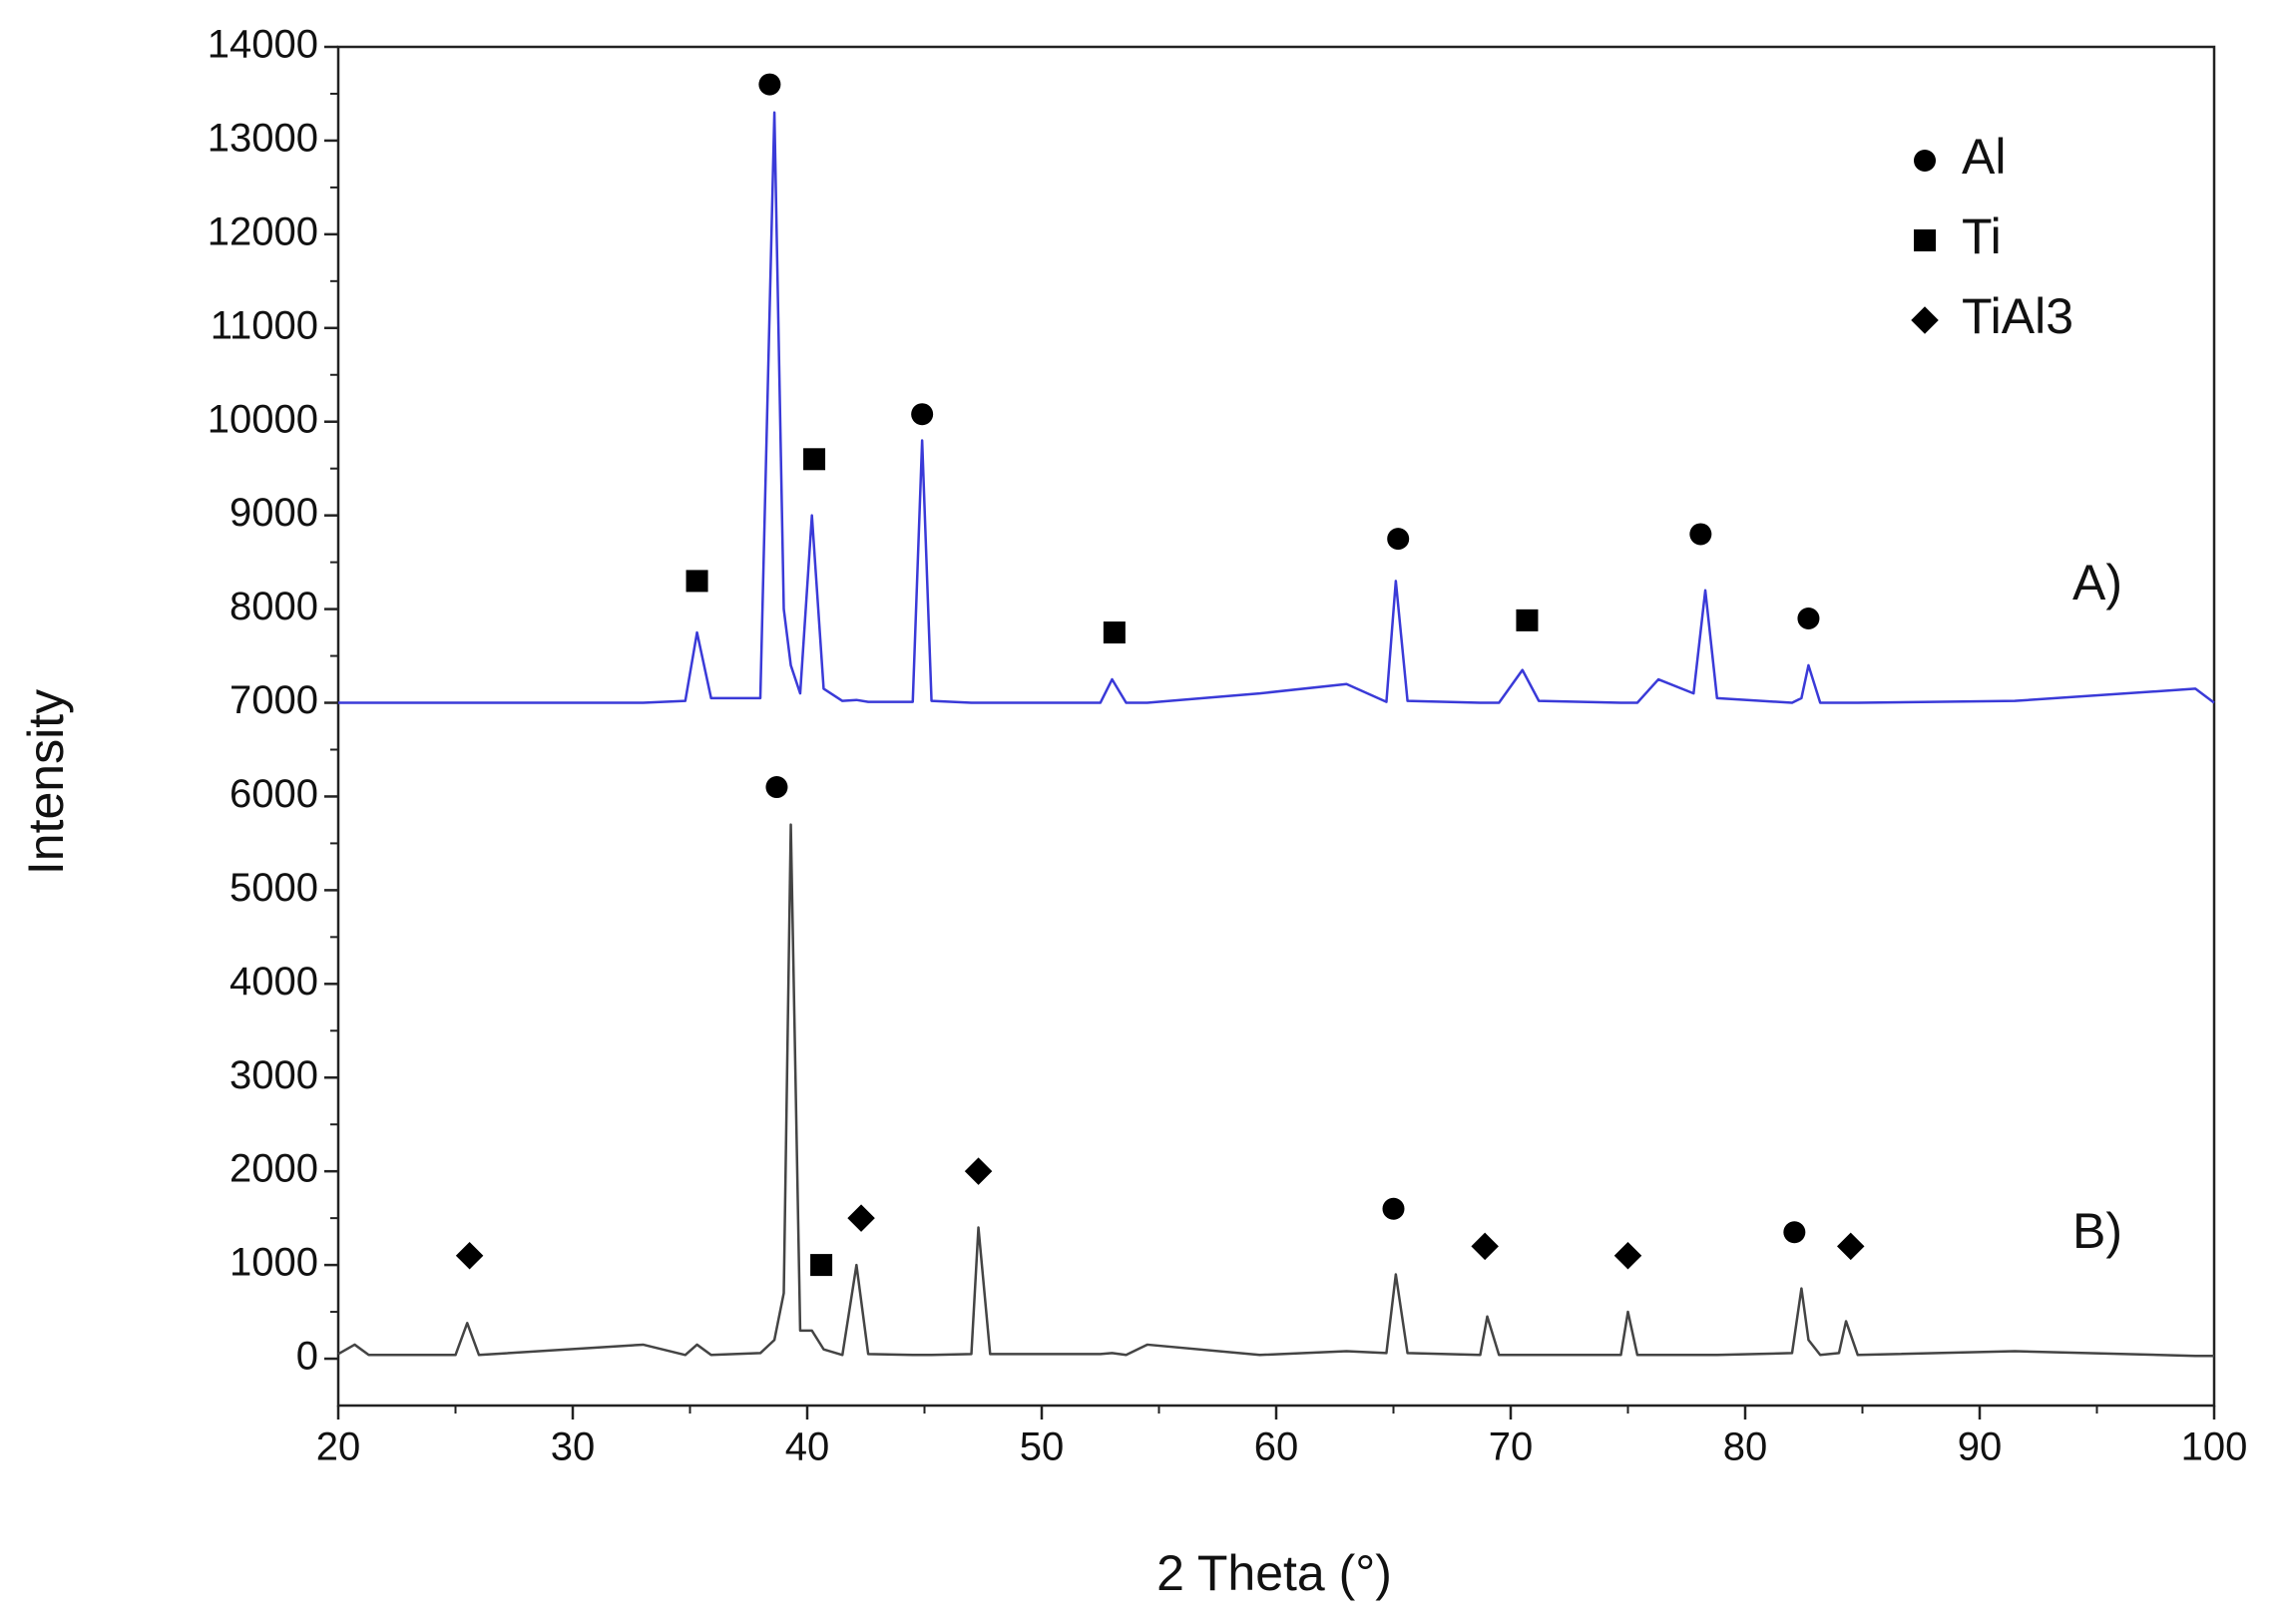  What do you see at coordinates (1276, 1447) in the screenshot?
I see `x-tick-label: 60` at bounding box center [1276, 1447].